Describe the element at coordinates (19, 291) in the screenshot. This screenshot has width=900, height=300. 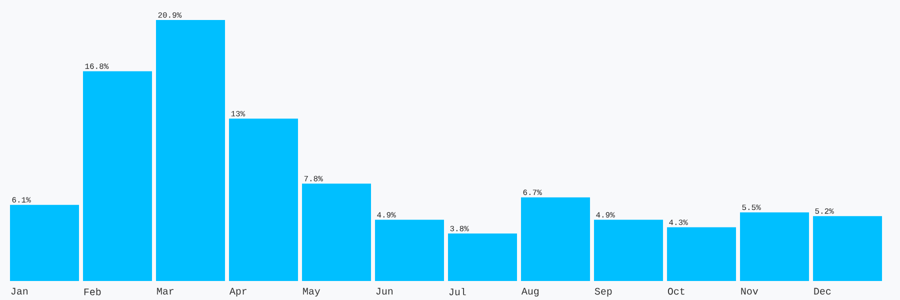
I see `x-tick-label: Jan` at that location.